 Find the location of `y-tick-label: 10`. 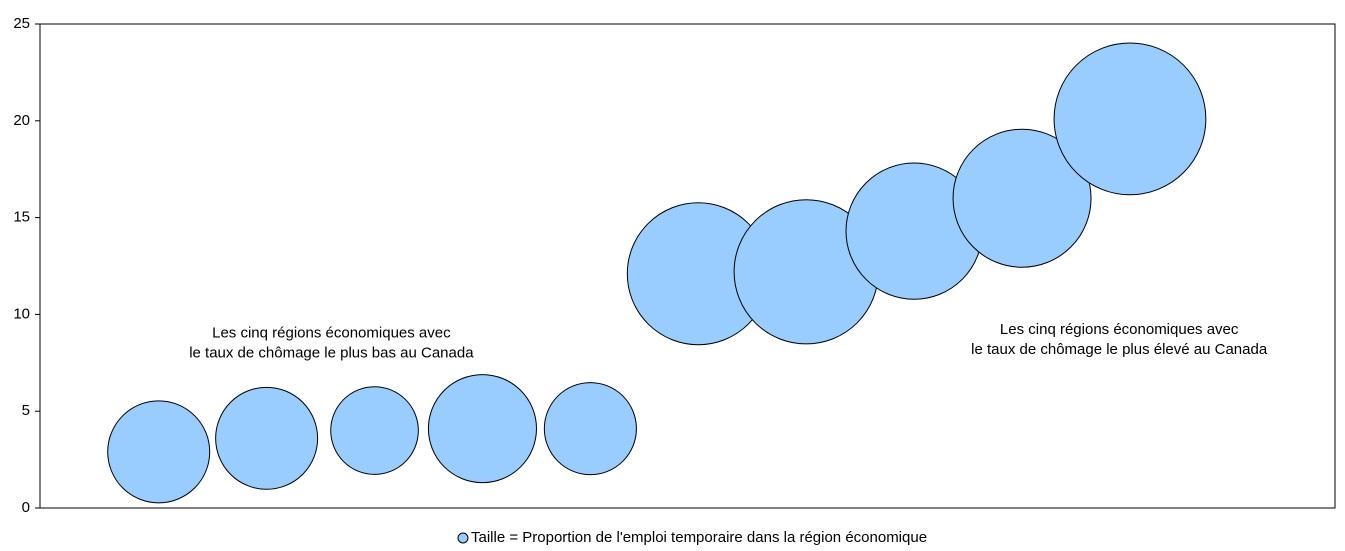

y-tick-label: 10 is located at coordinates (21, 313).